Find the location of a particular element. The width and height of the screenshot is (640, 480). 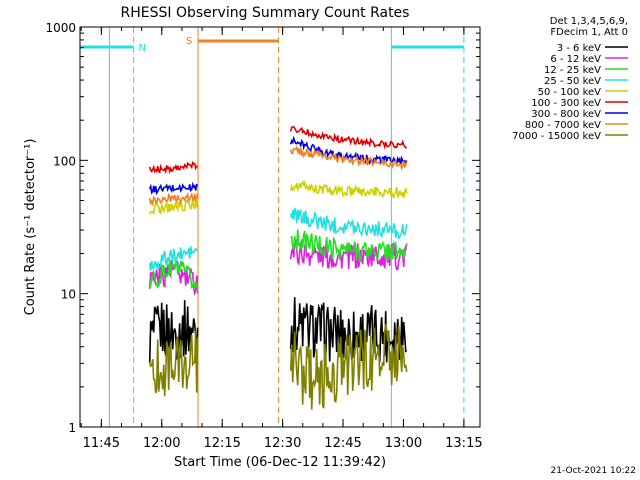

y-tick-label: 1000 is located at coordinates (60, 28).